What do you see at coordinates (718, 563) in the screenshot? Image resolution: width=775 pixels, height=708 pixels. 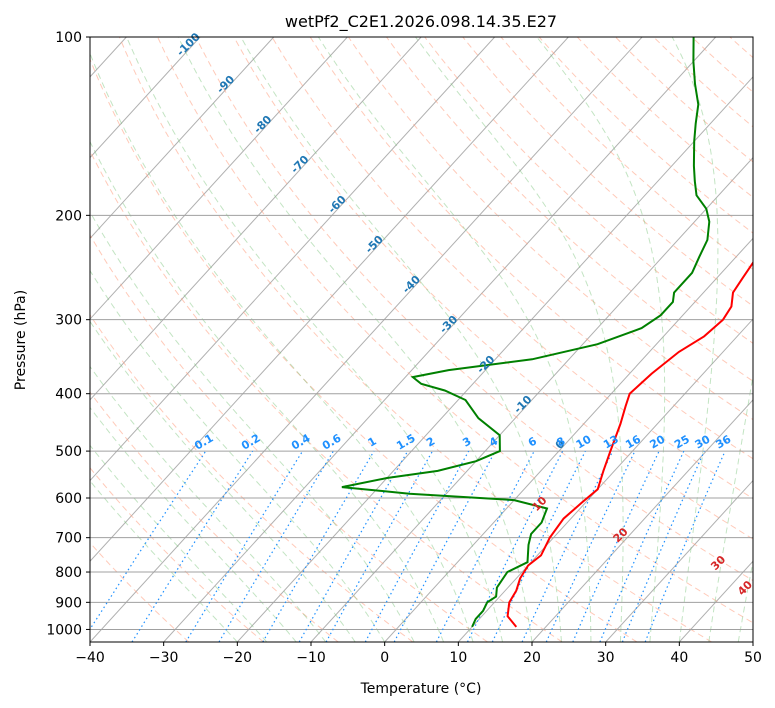 I see `moist-adiabat-label: 30` at bounding box center [718, 563].